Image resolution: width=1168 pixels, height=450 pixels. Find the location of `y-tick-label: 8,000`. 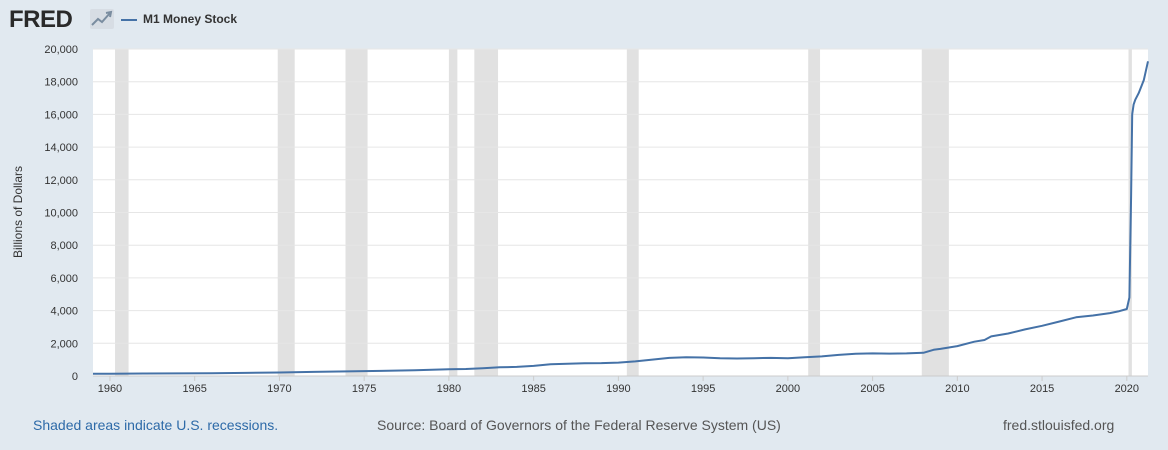

y-tick-label: 8,000 is located at coordinates (64, 246).